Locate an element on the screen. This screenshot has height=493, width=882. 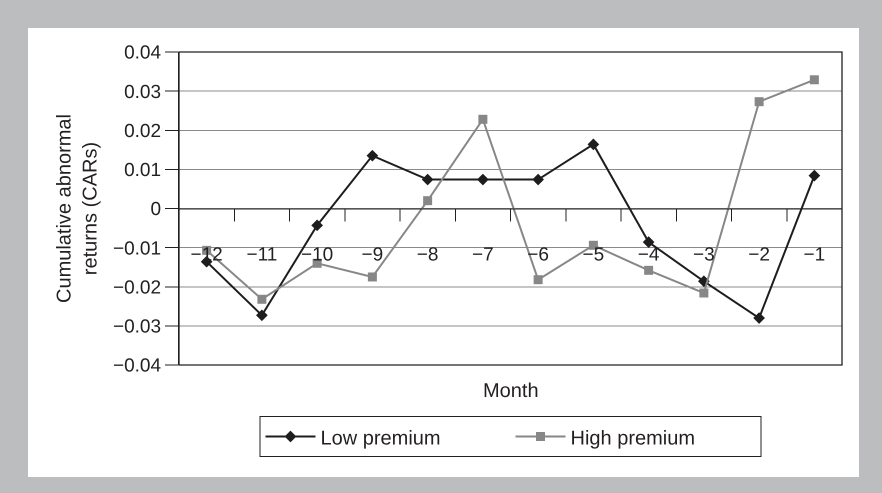
legend-label: Low premium is located at coordinates (380, 438).